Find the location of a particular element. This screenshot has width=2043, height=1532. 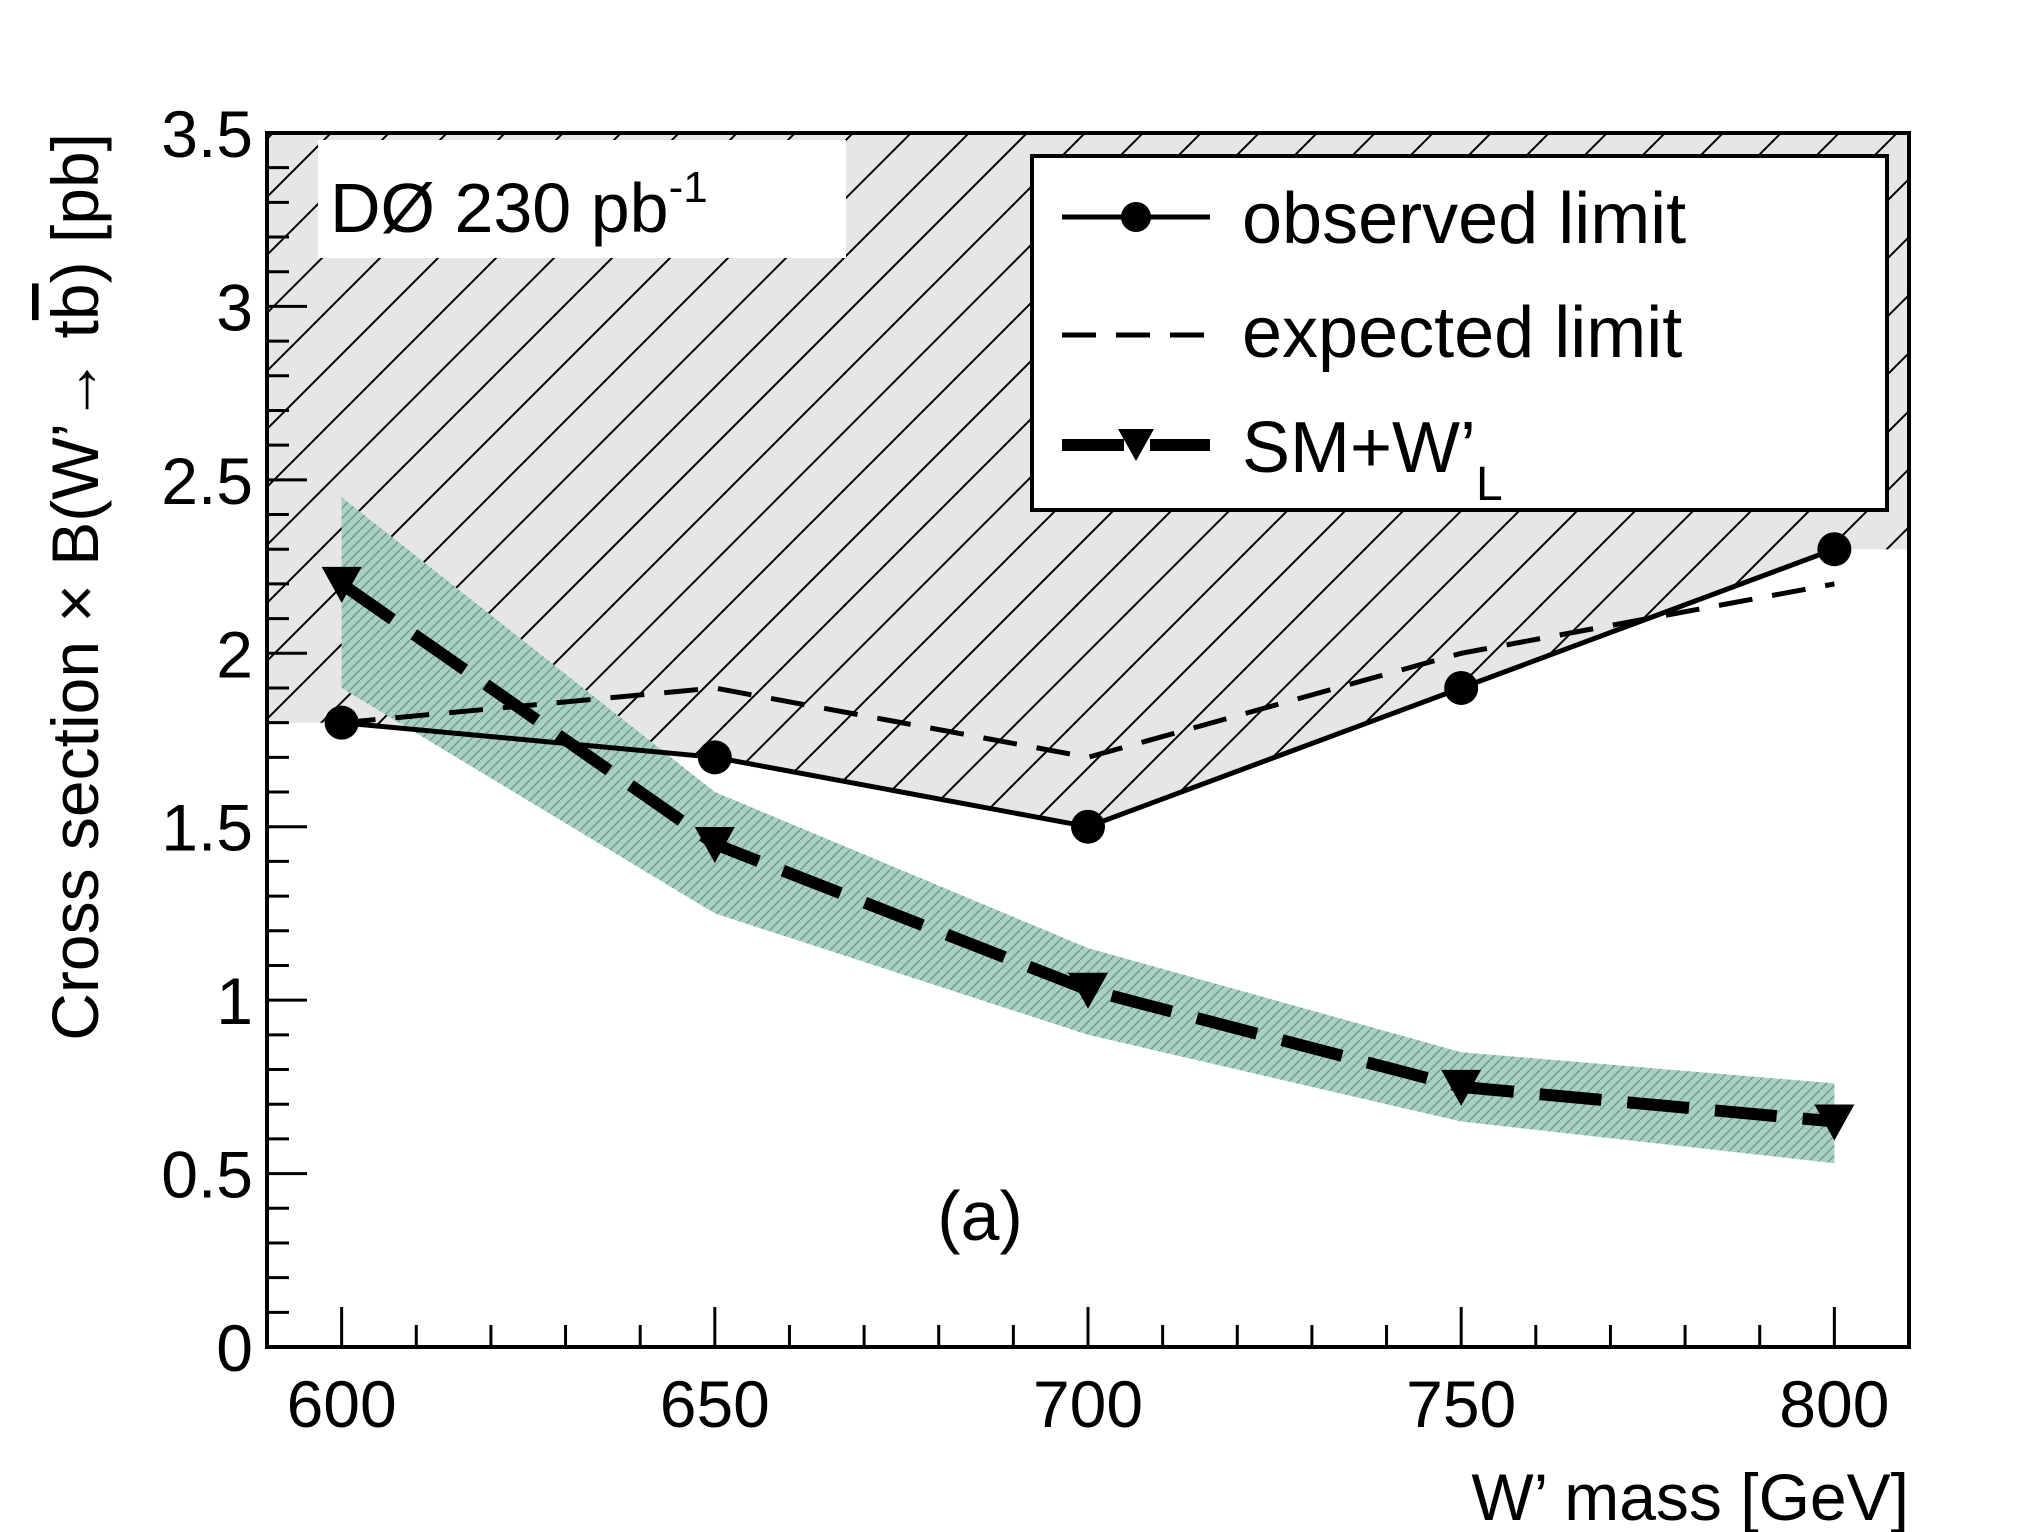

y-axis-title-bbar: b is located at coordinates (75, 301).